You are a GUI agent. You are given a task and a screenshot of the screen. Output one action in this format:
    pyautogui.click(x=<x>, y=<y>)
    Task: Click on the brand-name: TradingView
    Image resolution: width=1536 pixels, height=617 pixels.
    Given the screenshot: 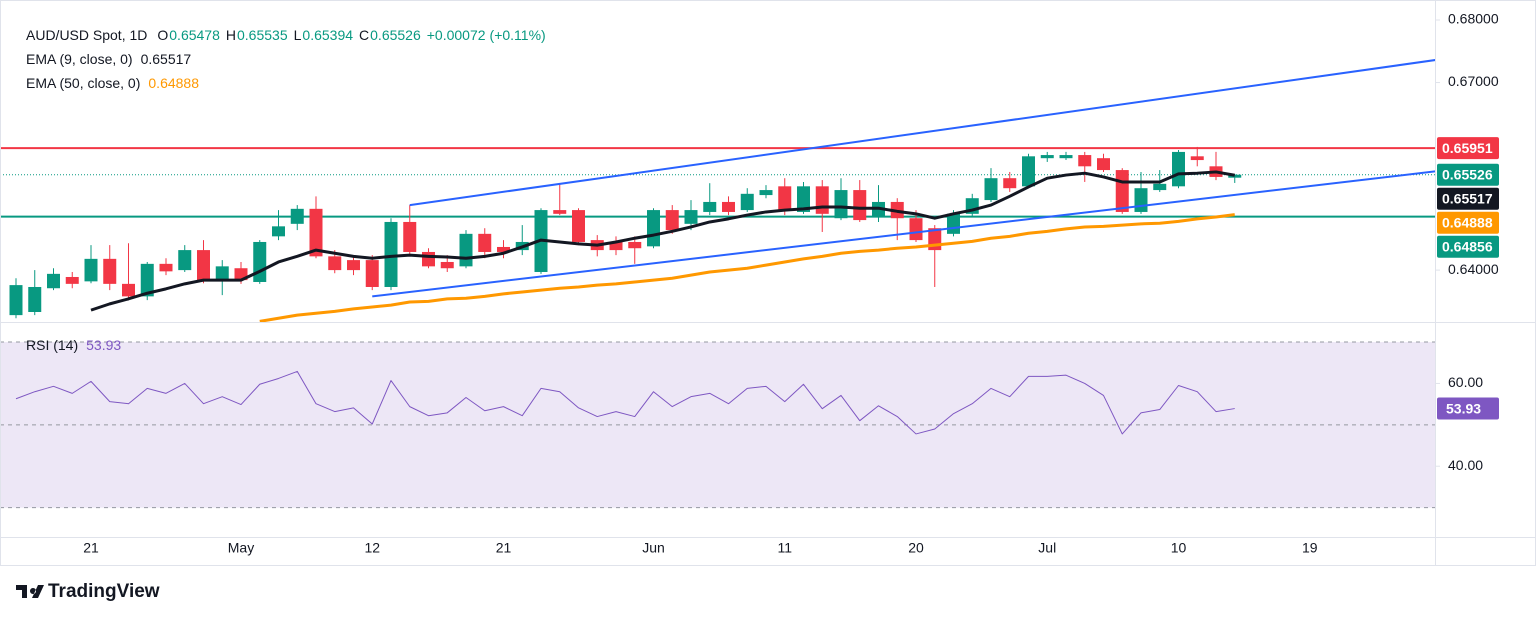 What is the action you would take?
    pyautogui.click(x=104, y=591)
    